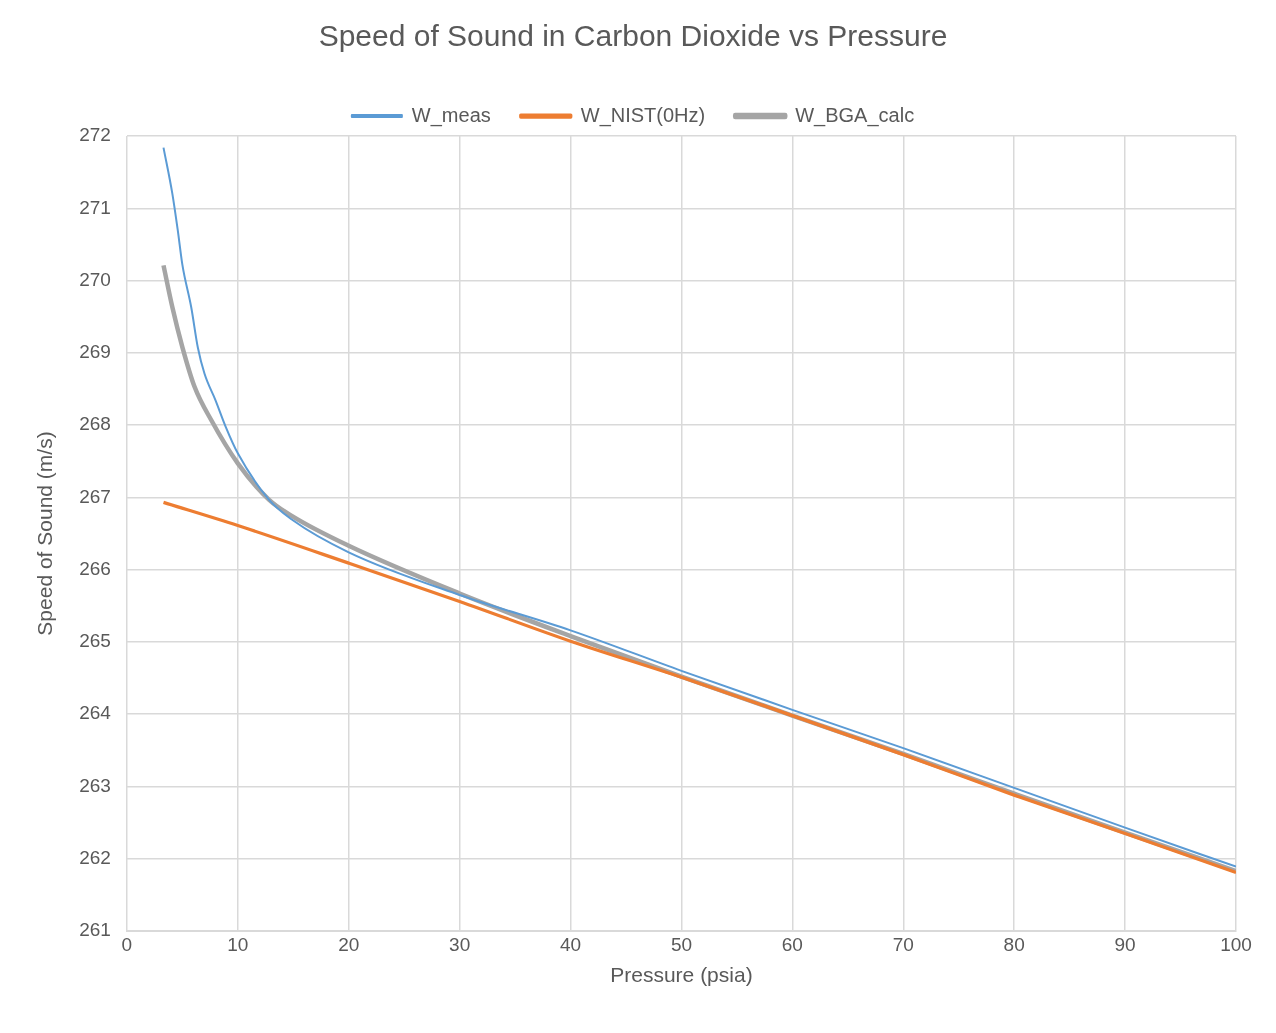 This screenshot has width=1276, height=1033. I want to click on y-tick-label: 271, so click(95, 207).